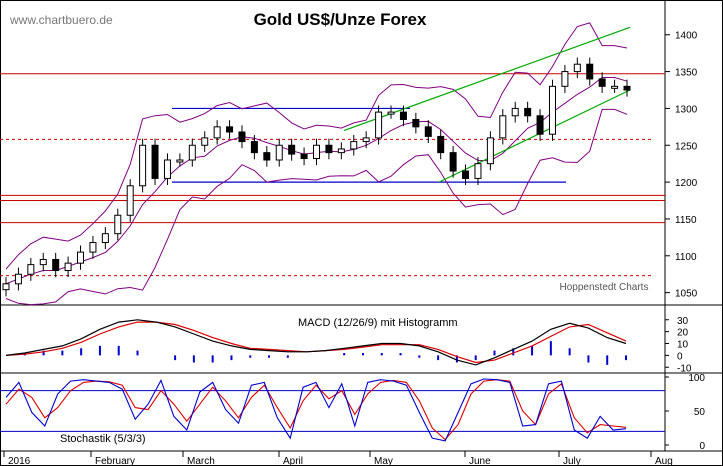 This screenshot has width=723, height=466. What do you see at coordinates (686, 294) in the screenshot?
I see `price-tick-label: 1050` at bounding box center [686, 294].